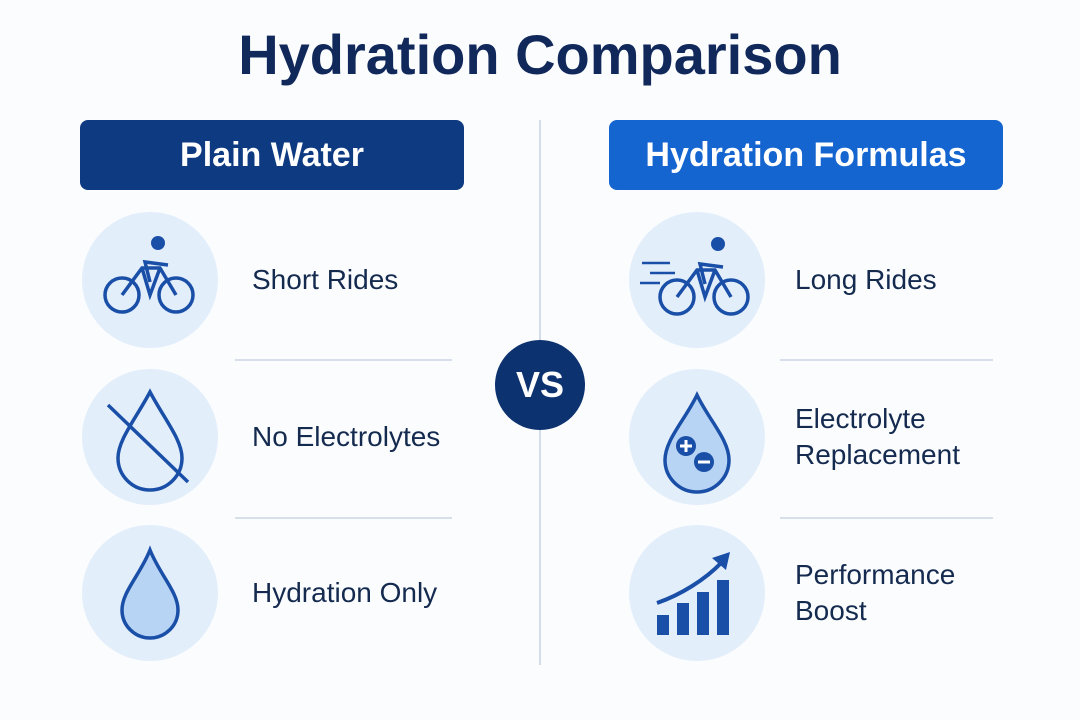 This screenshot has height=720, width=1080. Describe the element at coordinates (695, 276) in the screenshot. I see `fast-bike-icon` at that location.